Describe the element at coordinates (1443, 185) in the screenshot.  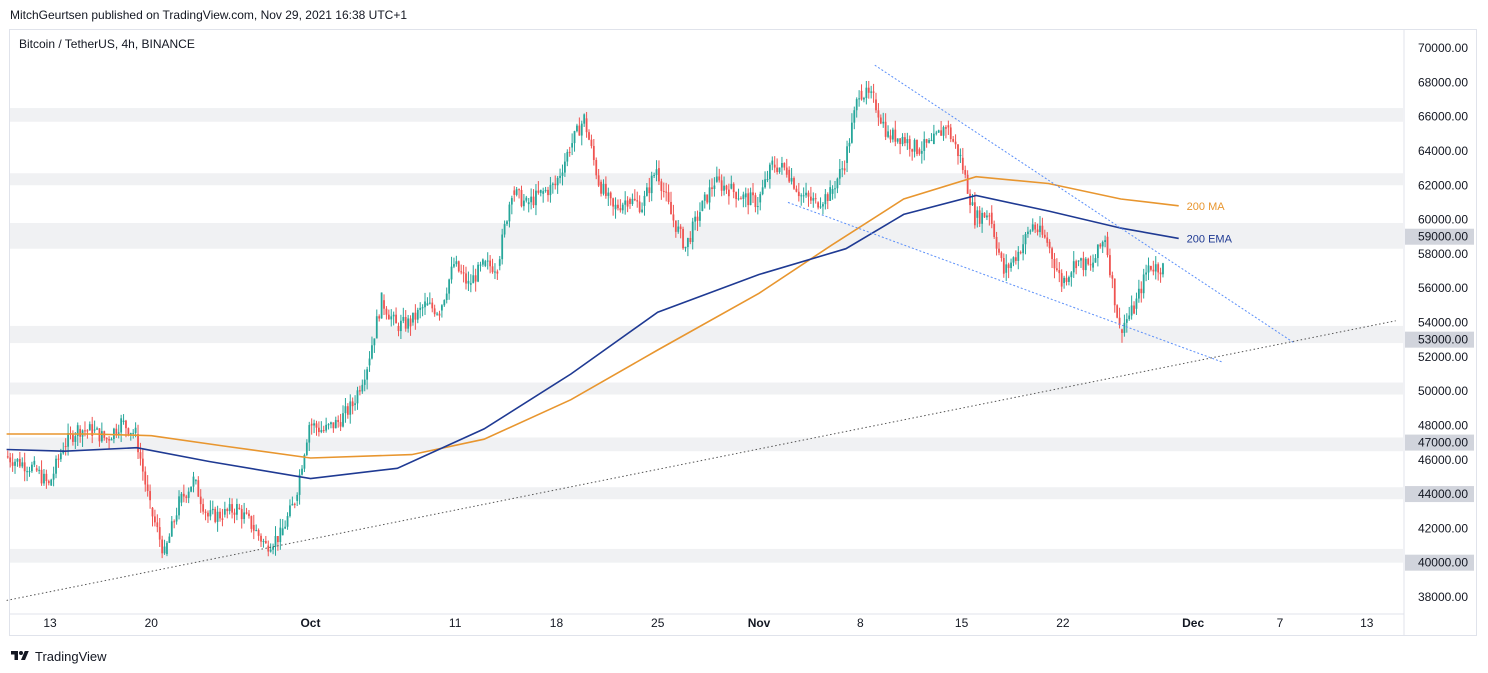
I see `price-tick-label: 62000.00` at that location.